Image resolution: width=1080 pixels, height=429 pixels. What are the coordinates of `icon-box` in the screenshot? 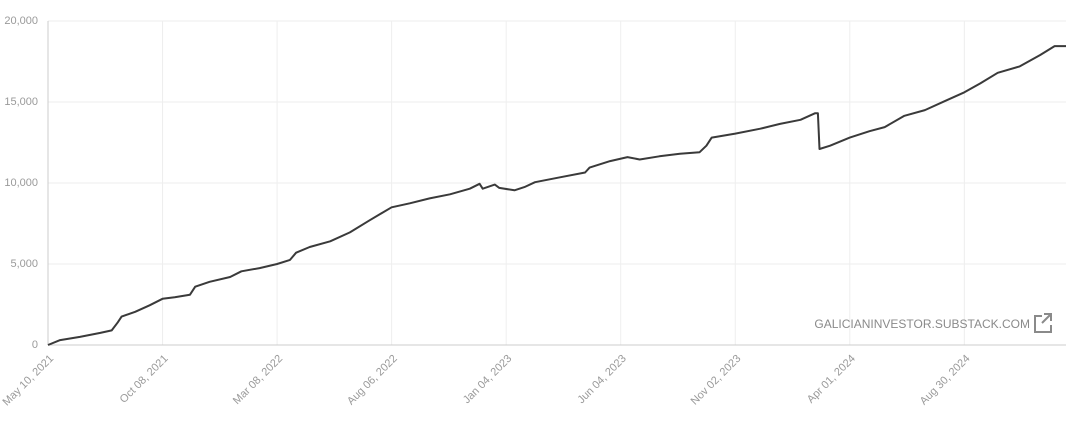 It's located at (1043, 324).